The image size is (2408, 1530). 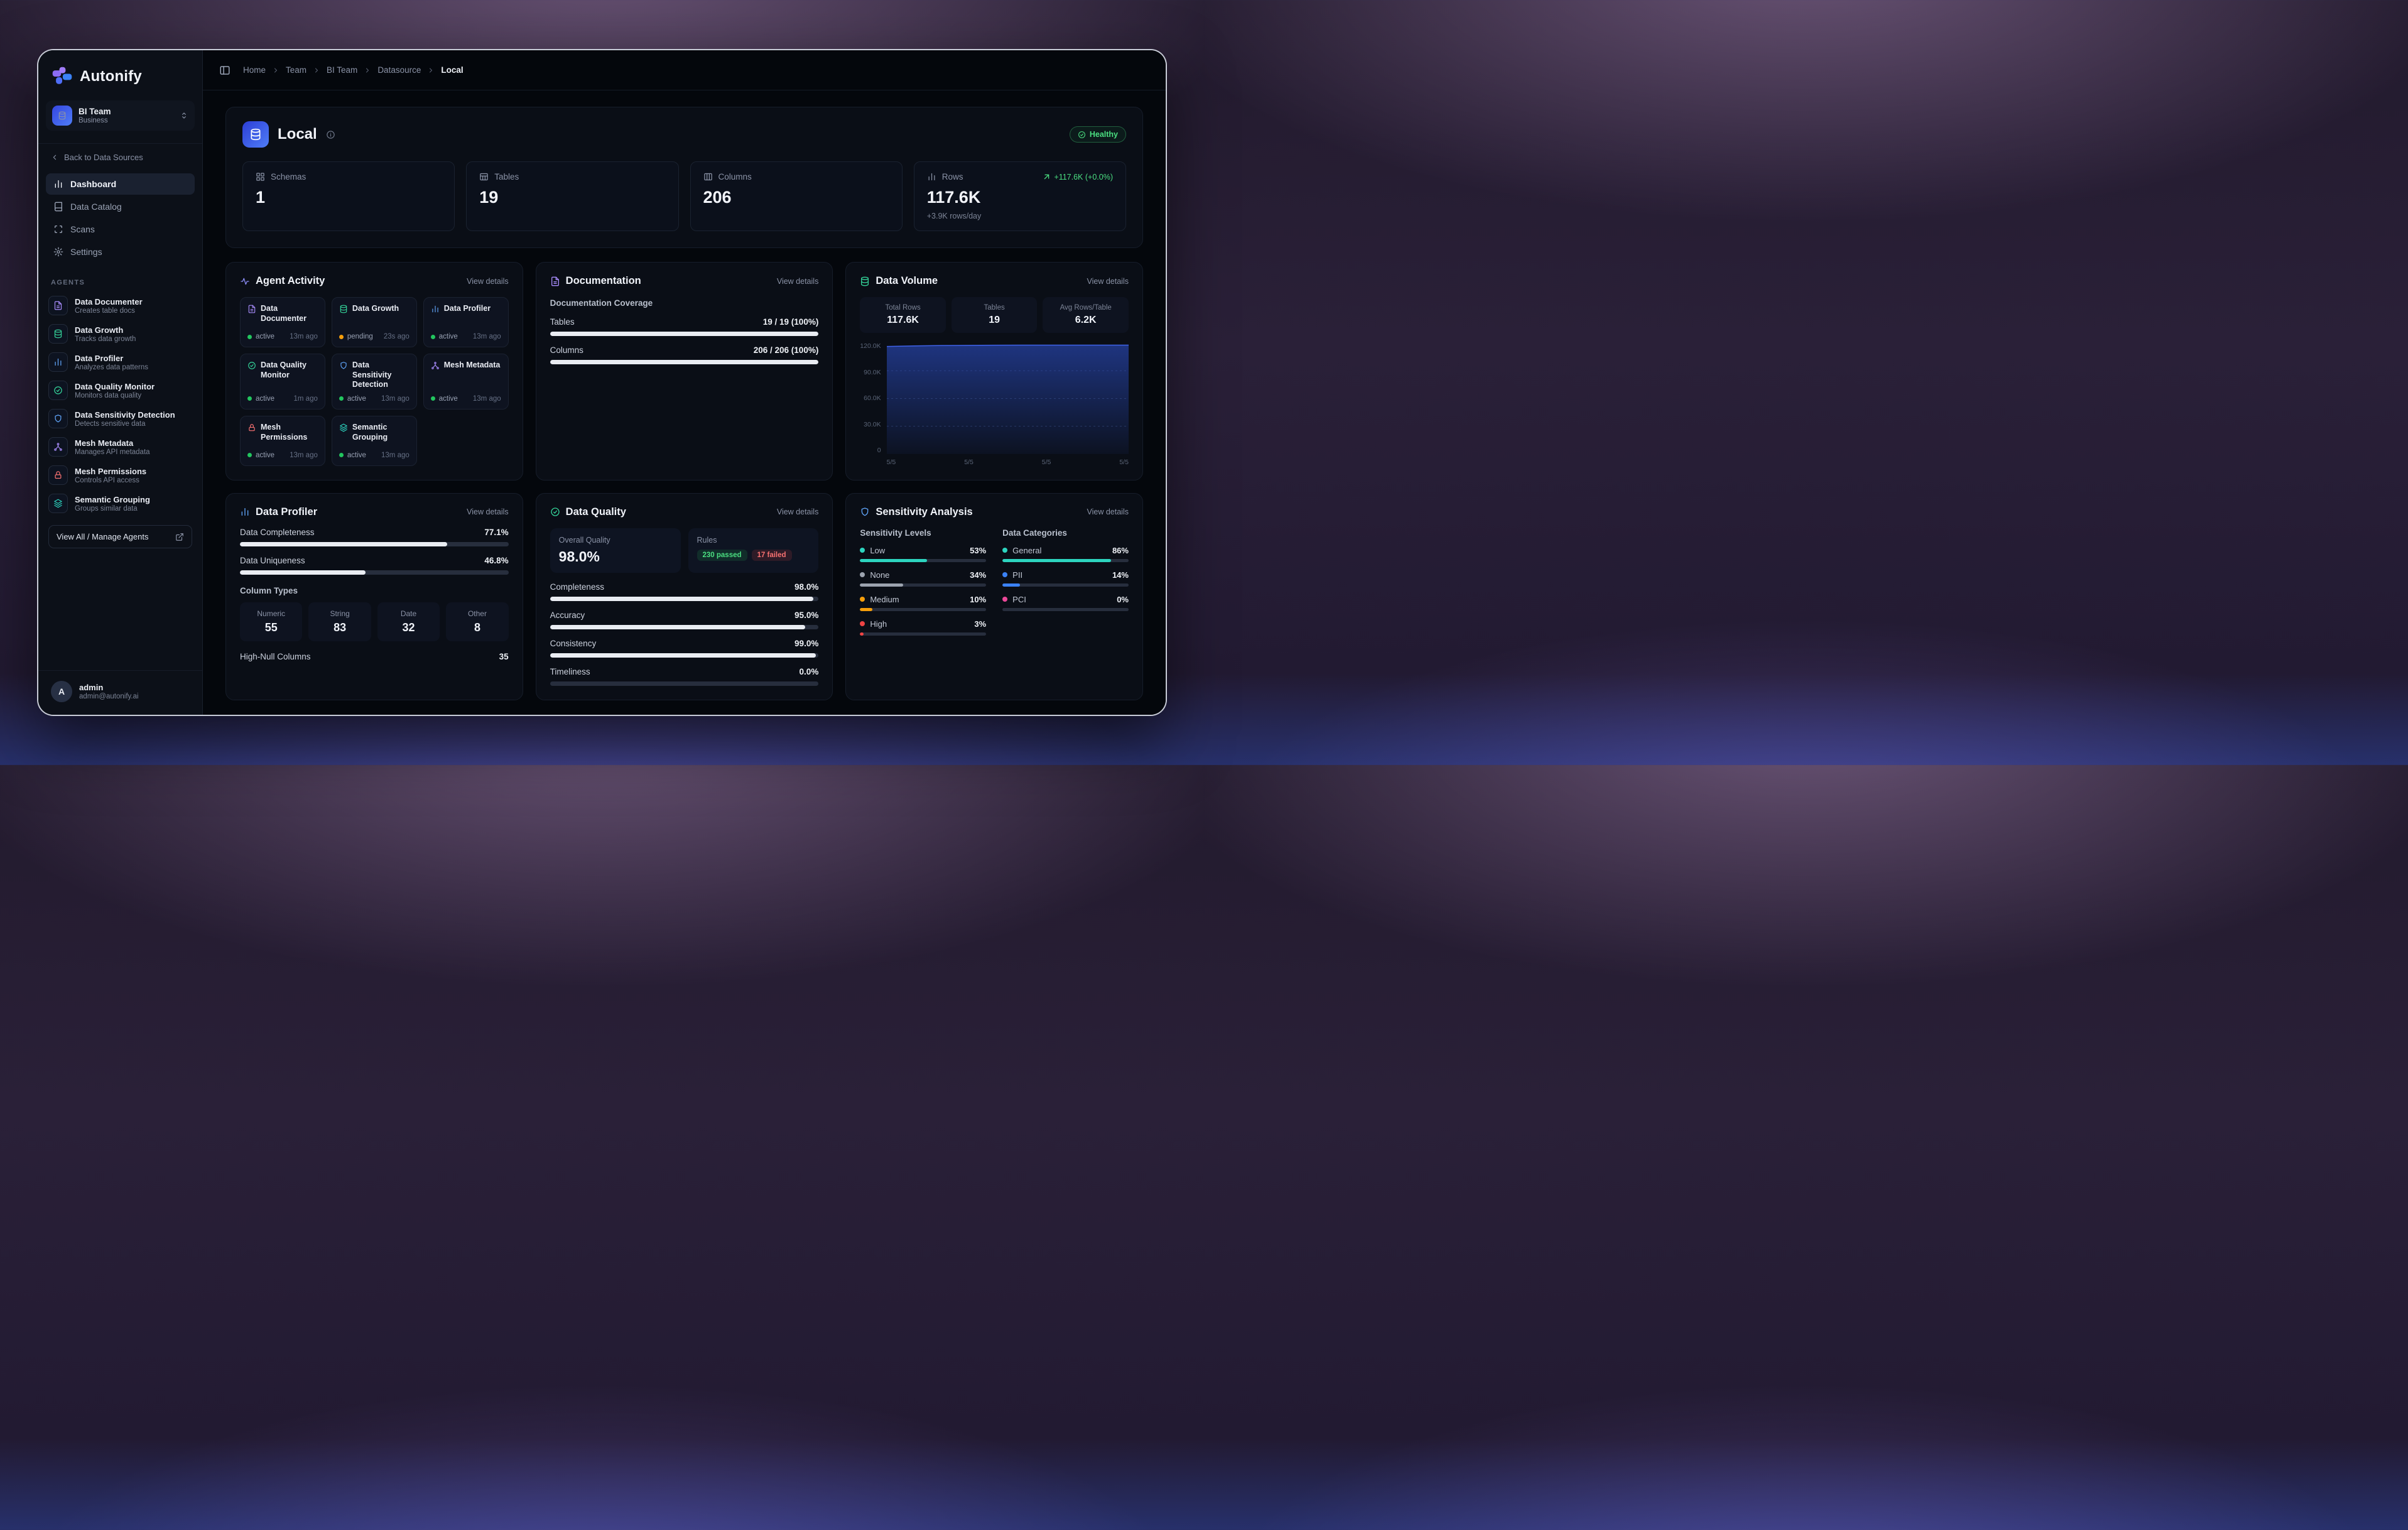 What do you see at coordinates (120, 115) in the screenshot?
I see `team-selector: BI Team Business` at bounding box center [120, 115].